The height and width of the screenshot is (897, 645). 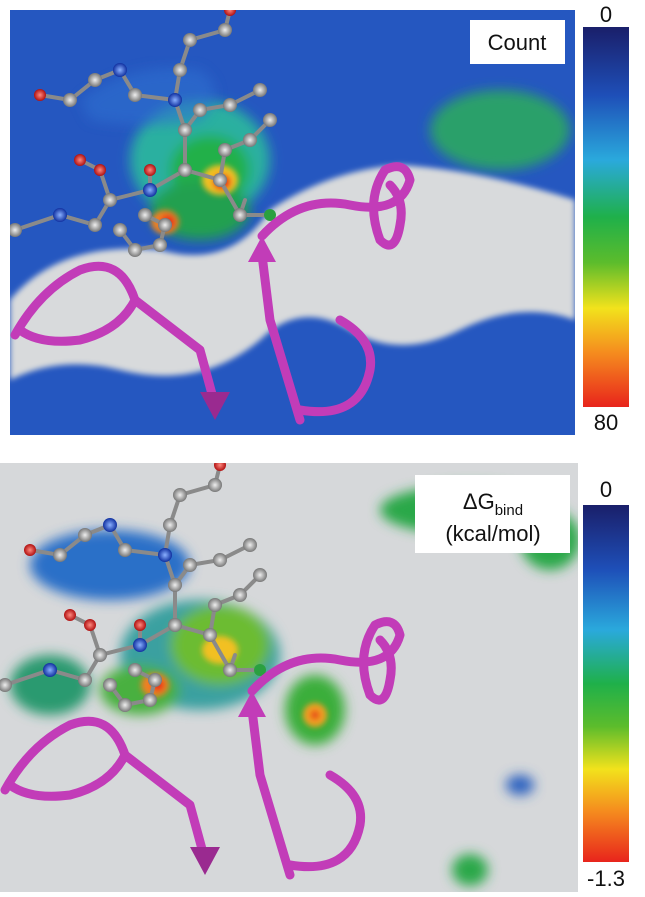 I want to click on panel-label: Count, so click(x=517, y=42).